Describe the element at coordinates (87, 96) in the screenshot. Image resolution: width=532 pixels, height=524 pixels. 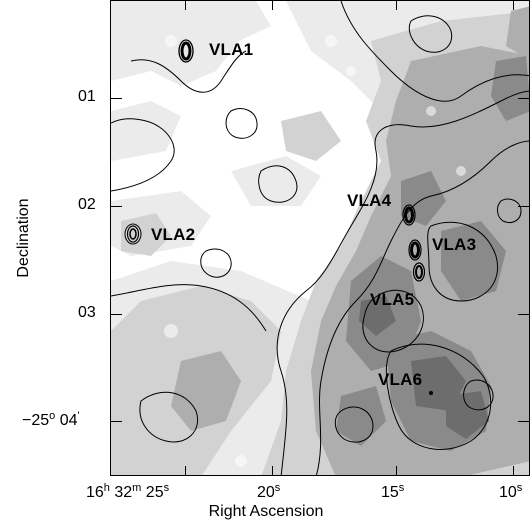
I see `y-ticklabel-0: 01` at that location.